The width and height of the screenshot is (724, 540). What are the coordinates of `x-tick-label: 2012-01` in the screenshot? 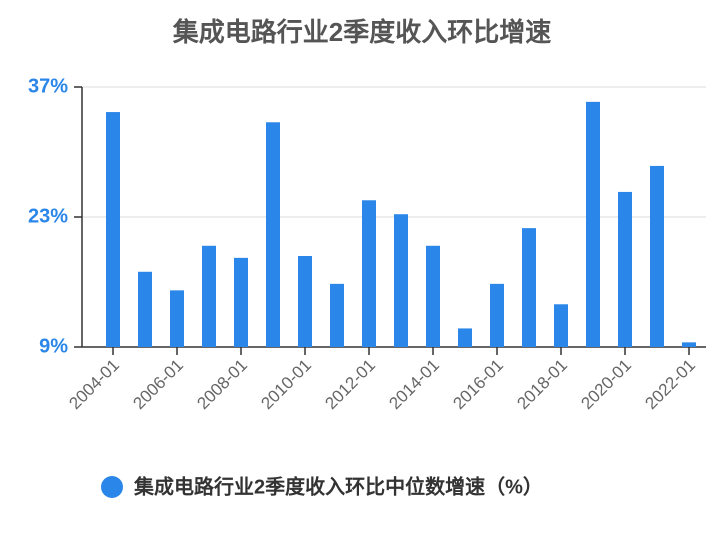 It's located at (350, 385).